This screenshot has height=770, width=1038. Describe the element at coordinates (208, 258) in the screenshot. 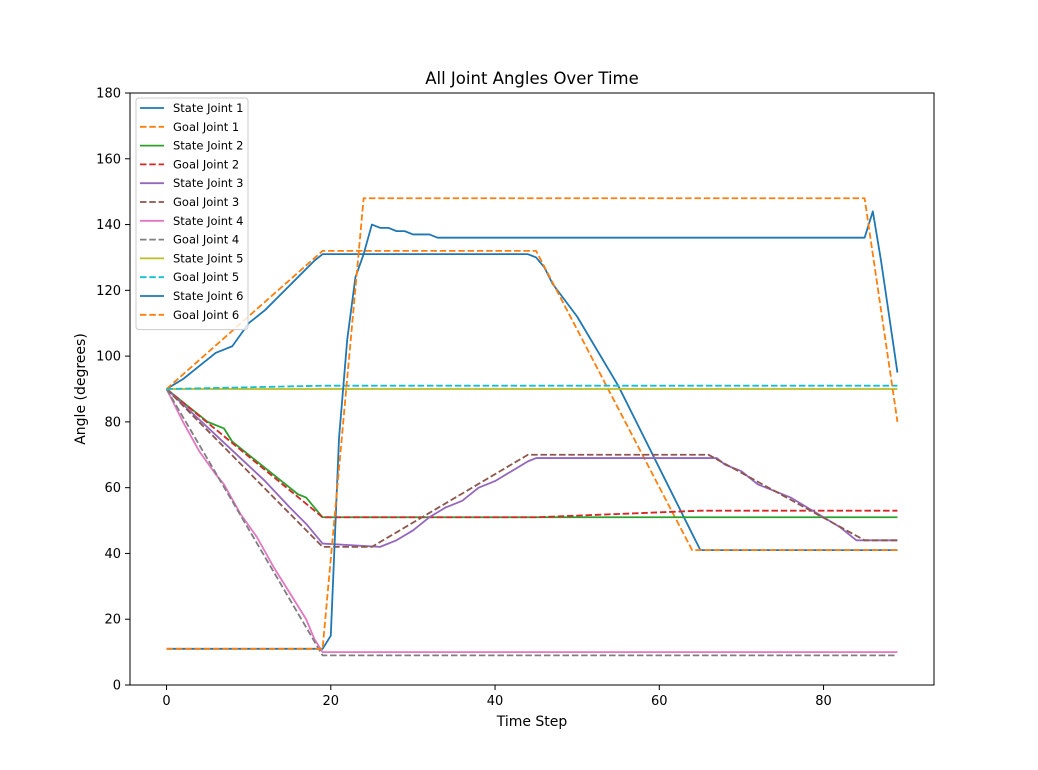

I see `legend-label-state-joint-5: State Joint 5` at that location.